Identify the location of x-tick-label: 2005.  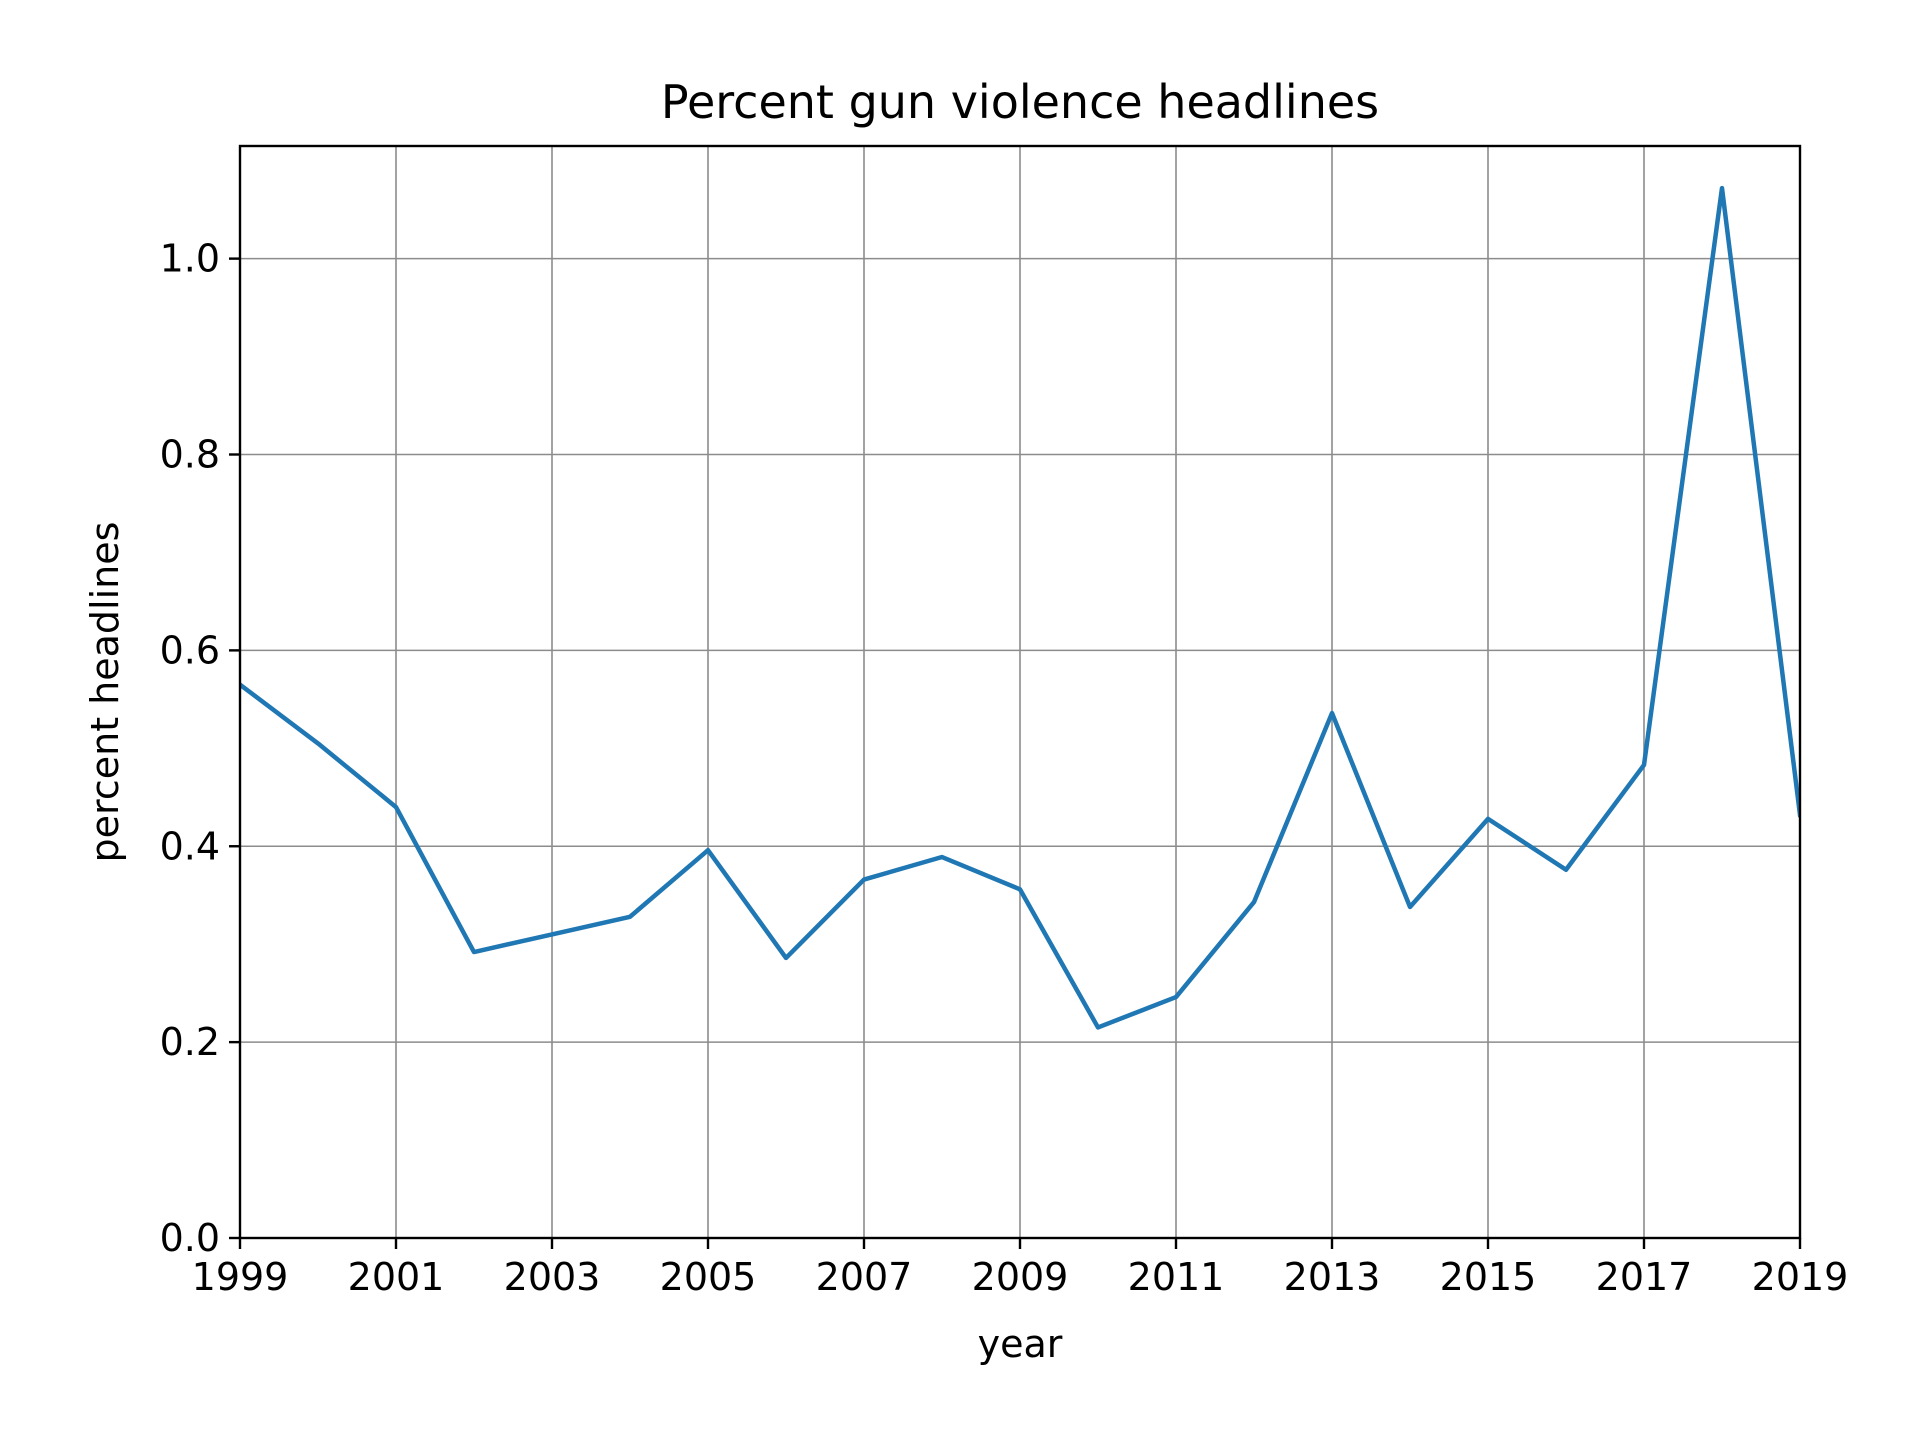
(708, 1277).